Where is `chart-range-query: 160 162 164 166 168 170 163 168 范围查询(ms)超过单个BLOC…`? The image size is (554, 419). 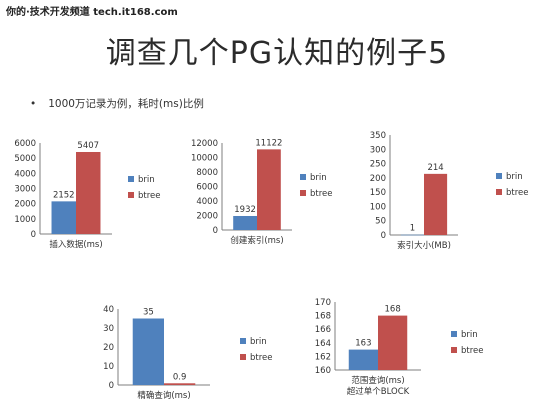
chart-range-query: 160 162 164 166 168 170 163 168 范围查询(ms)超过单个BLOC… is located at coordinates (399, 347).